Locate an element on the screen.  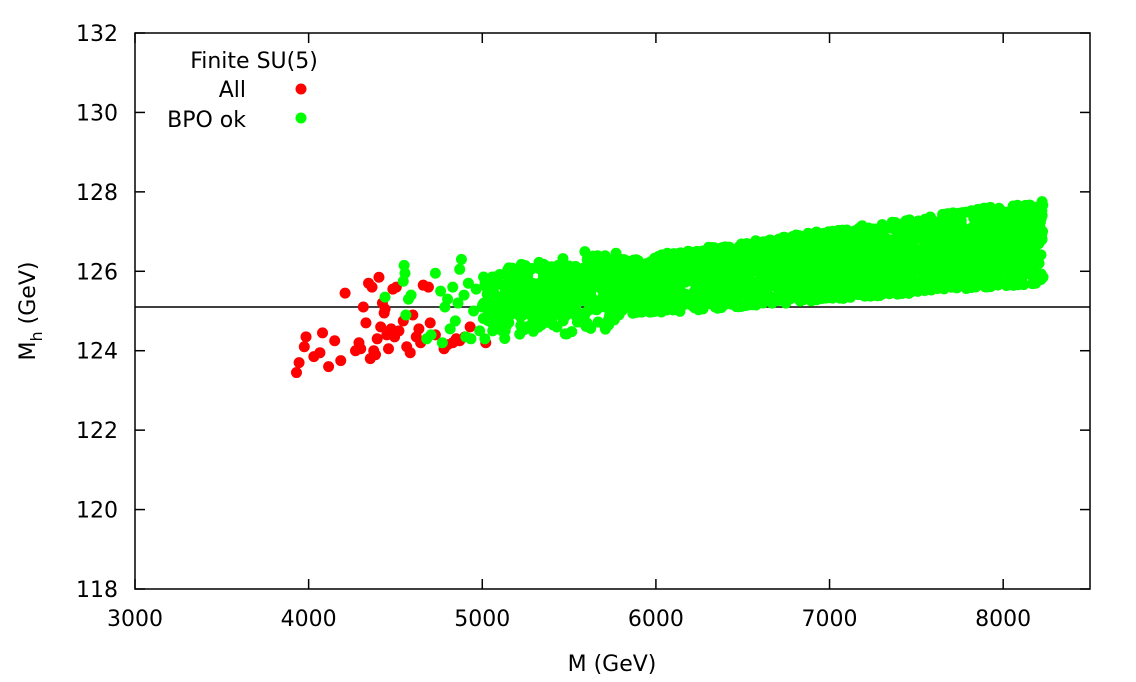
y-tick-label: 118 is located at coordinates (97, 590).